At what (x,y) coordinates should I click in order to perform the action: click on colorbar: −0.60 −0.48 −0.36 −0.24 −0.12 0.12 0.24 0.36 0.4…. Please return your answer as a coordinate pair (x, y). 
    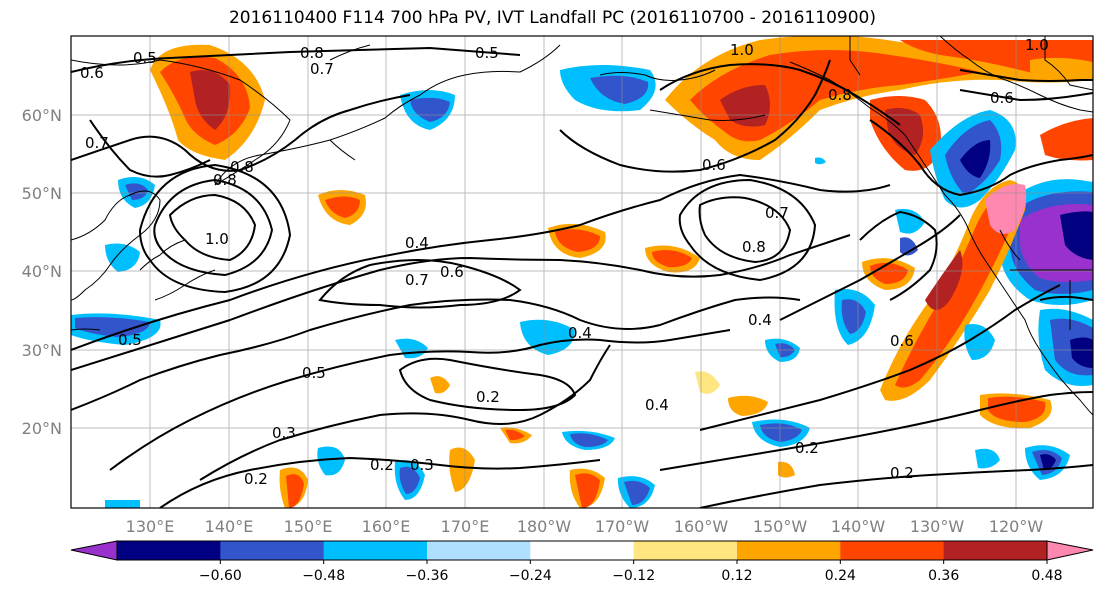
    Looking at the image, I should click on (582, 562).